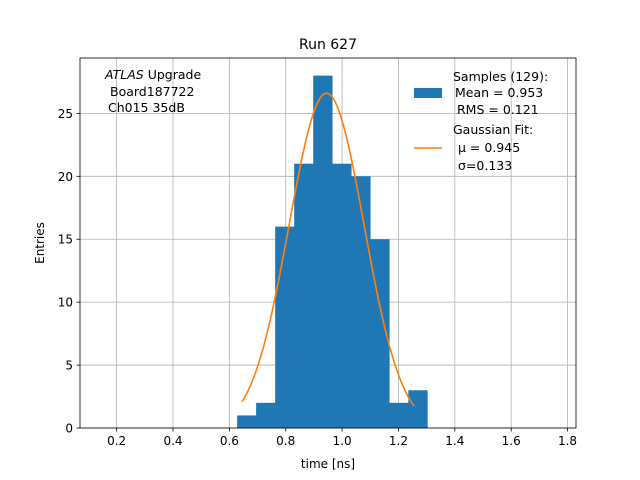 The width and height of the screenshot is (640, 480). I want to click on x-axis-label: time [ns], so click(328, 464).